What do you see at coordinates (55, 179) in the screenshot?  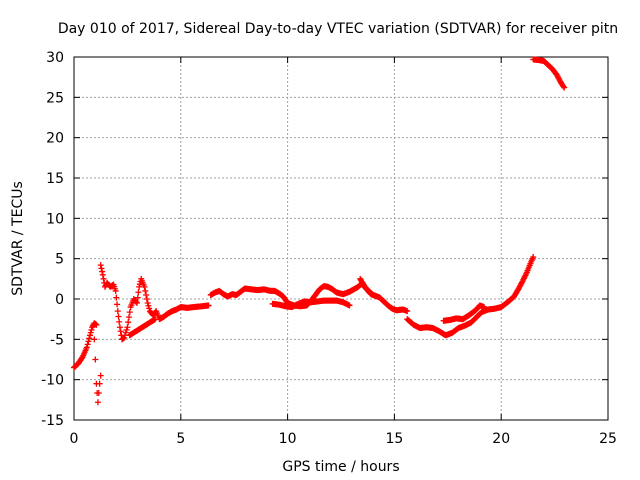 I see `y-tick-label: 15` at bounding box center [55, 179].